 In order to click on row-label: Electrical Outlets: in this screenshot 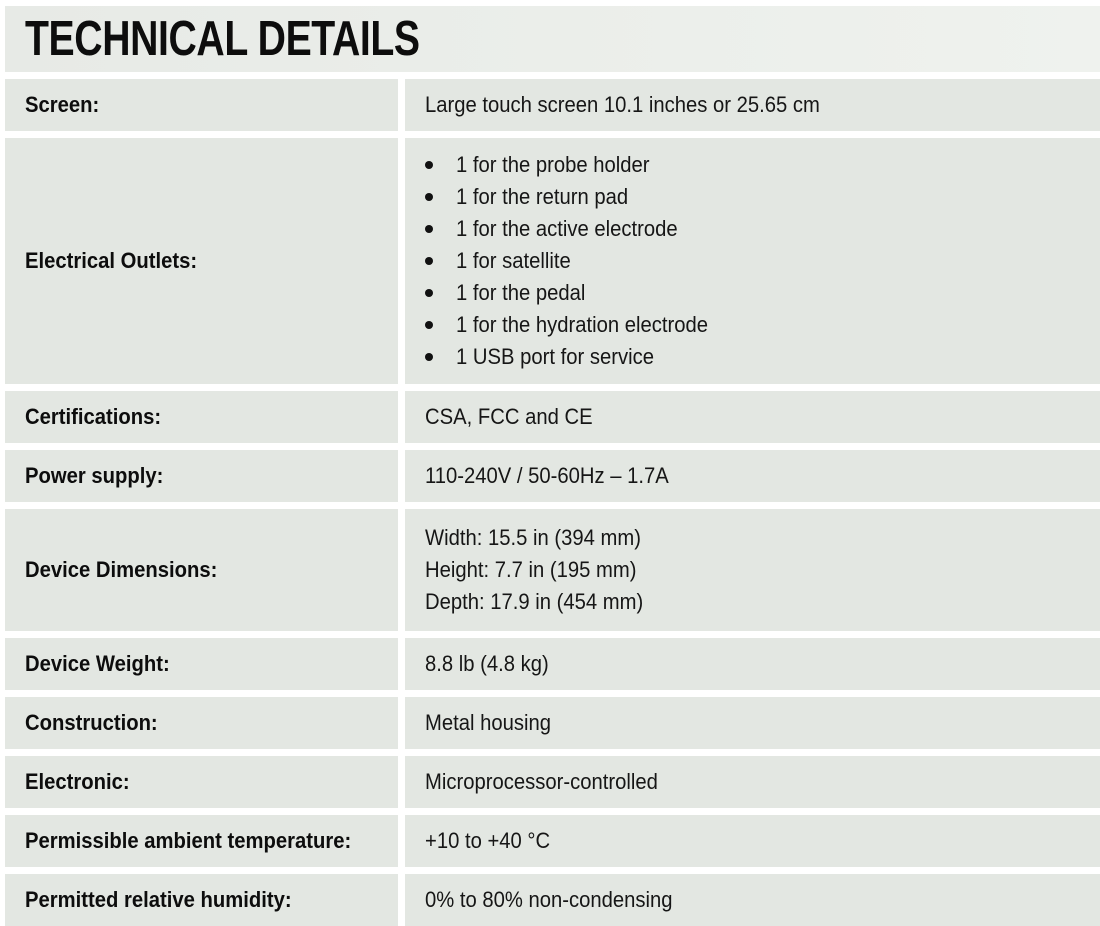, I will do `click(111, 260)`.